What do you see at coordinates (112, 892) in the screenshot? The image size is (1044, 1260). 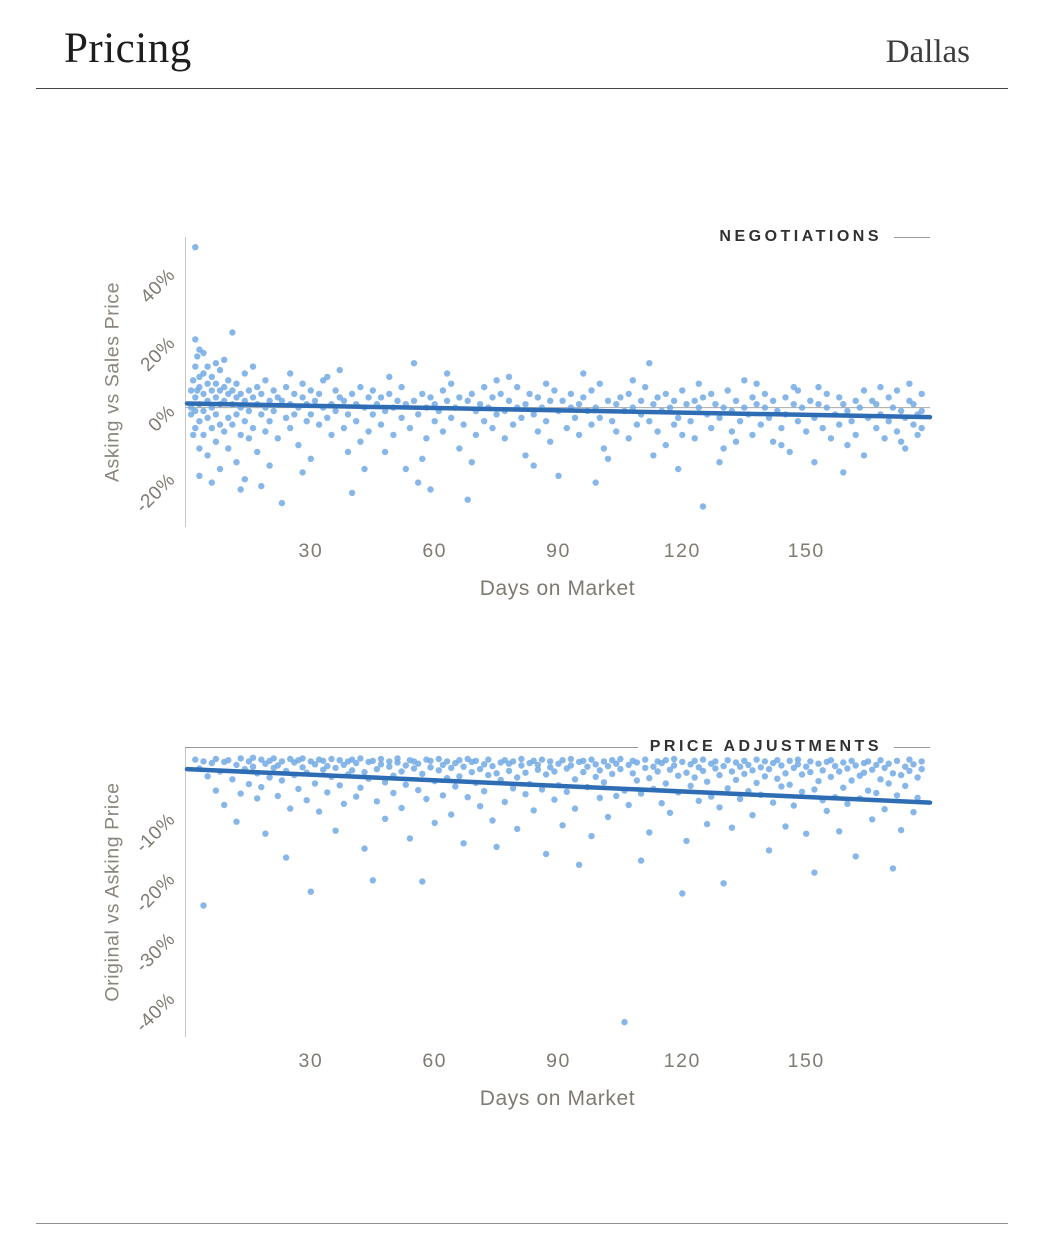 I see `y-axis-title-price-adjustments: Original vs Asking Price` at bounding box center [112, 892].